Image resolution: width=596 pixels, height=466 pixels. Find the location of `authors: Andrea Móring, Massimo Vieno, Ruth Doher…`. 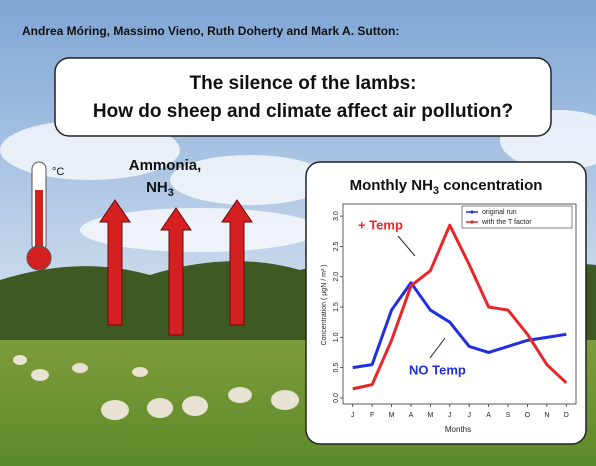

authors: Andrea Móring, Massimo Vieno, Ruth Doher… is located at coordinates (210, 31).